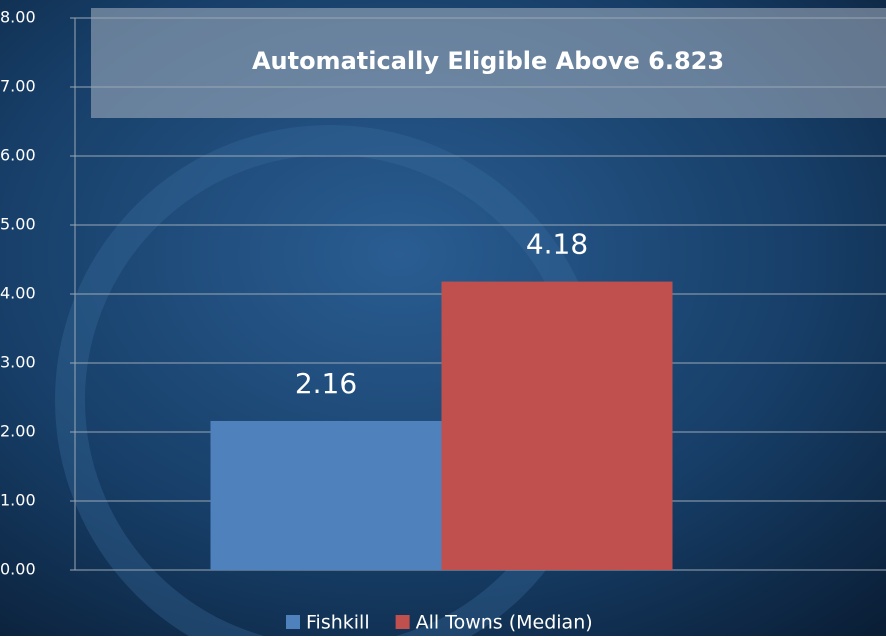 The height and width of the screenshot is (640, 886). I want to click on annotation: Automatically Eligible Above 6.823, so click(488, 61).